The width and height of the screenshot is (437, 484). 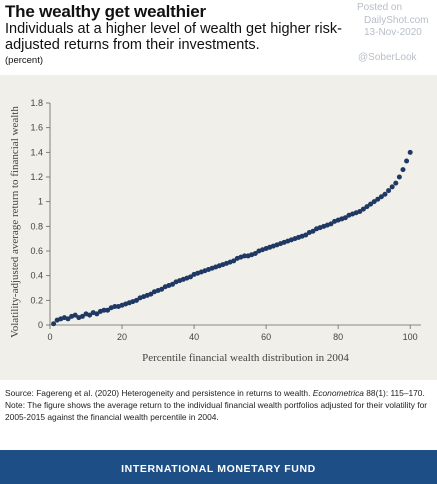 What do you see at coordinates (410, 337) in the screenshot?
I see `x-tick-label: 100` at bounding box center [410, 337].